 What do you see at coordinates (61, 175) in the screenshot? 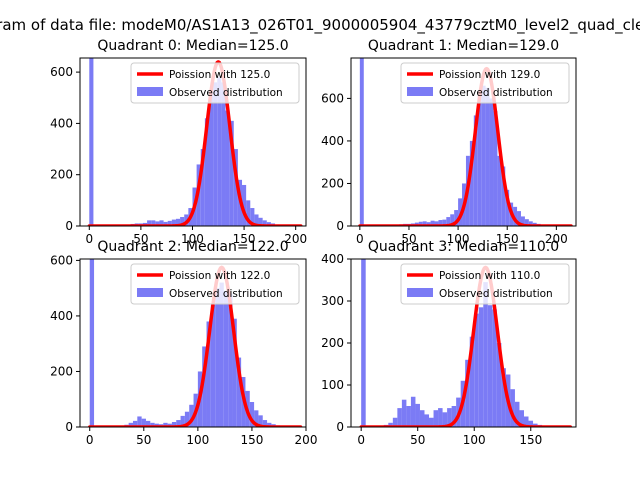
I see `quadrant-0-ytick-label-1: 200` at bounding box center [61, 175].